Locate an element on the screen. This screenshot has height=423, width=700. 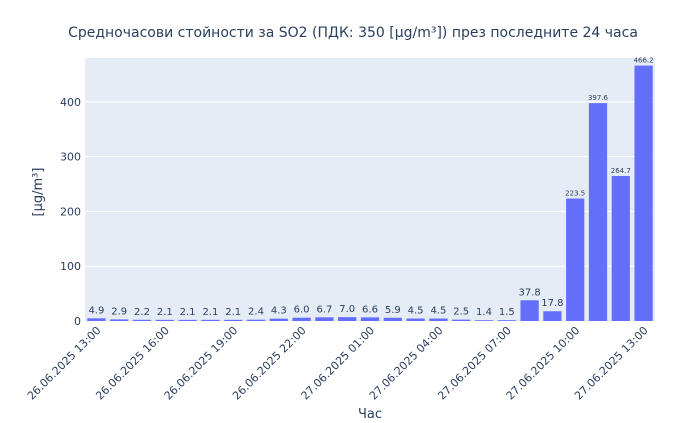
x-tick-label: 27.06.2025 04:00 is located at coordinates (406, 363).